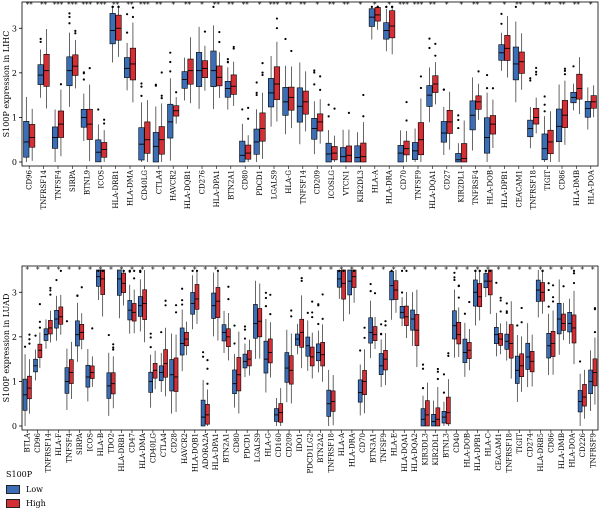  What do you see at coordinates (289, 182) in the screenshot?
I see `x-tick-label: HLA-G` at bounding box center [289, 182].